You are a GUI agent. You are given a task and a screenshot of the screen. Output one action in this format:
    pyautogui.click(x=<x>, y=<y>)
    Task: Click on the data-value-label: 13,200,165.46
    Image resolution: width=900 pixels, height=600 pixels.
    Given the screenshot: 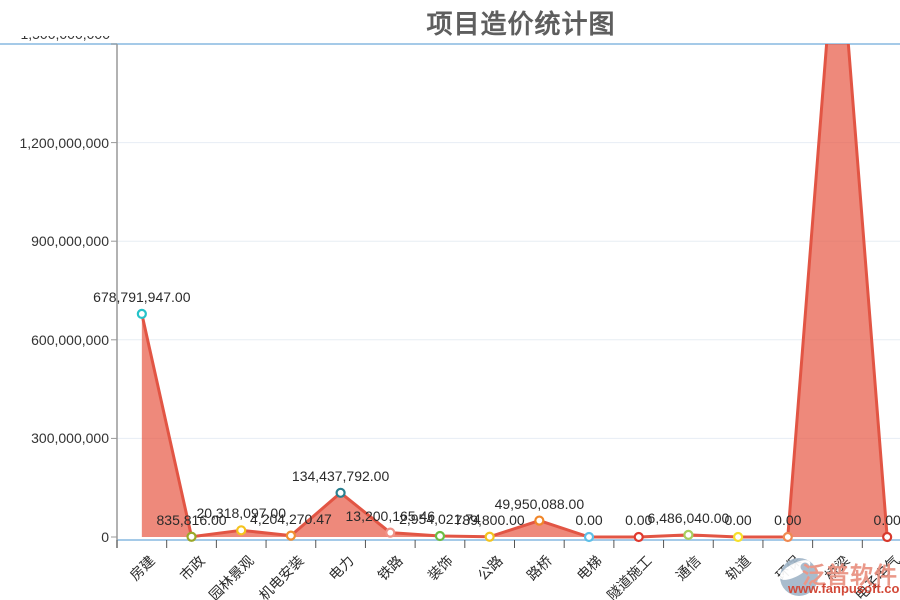 What is the action you would take?
    pyautogui.click(x=390, y=515)
    